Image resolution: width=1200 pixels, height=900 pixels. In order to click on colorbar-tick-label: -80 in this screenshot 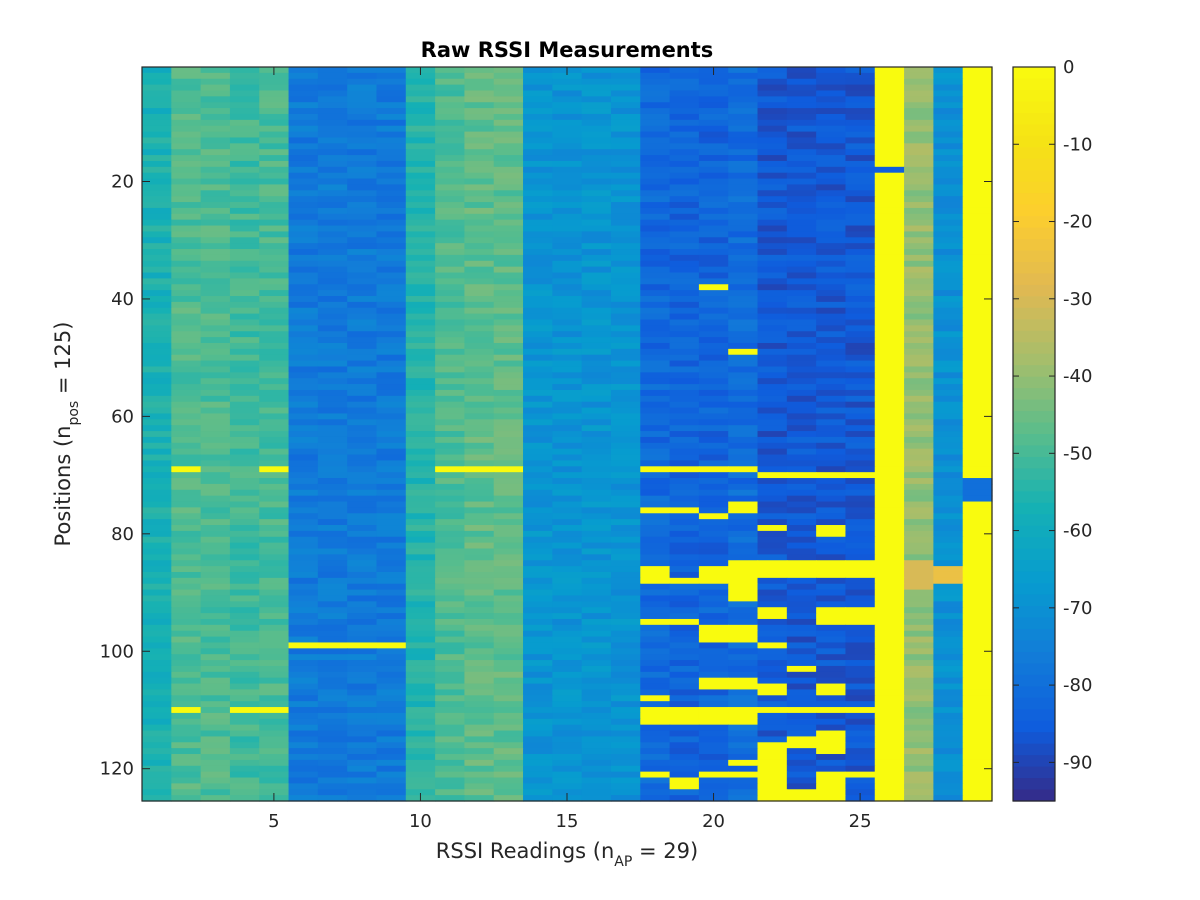, I will do `click(1077, 685)`.